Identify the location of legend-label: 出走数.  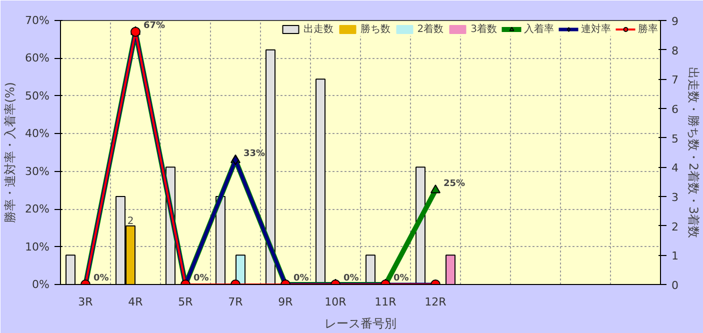
(318, 29).